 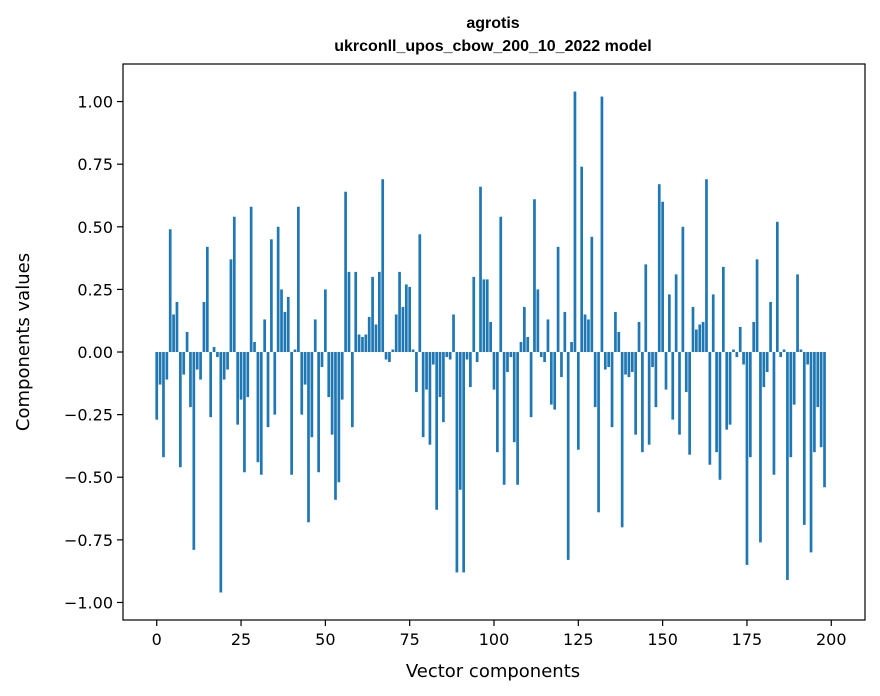 What do you see at coordinates (95, 289) in the screenshot?
I see `y-tick-label: 0.25` at bounding box center [95, 289].